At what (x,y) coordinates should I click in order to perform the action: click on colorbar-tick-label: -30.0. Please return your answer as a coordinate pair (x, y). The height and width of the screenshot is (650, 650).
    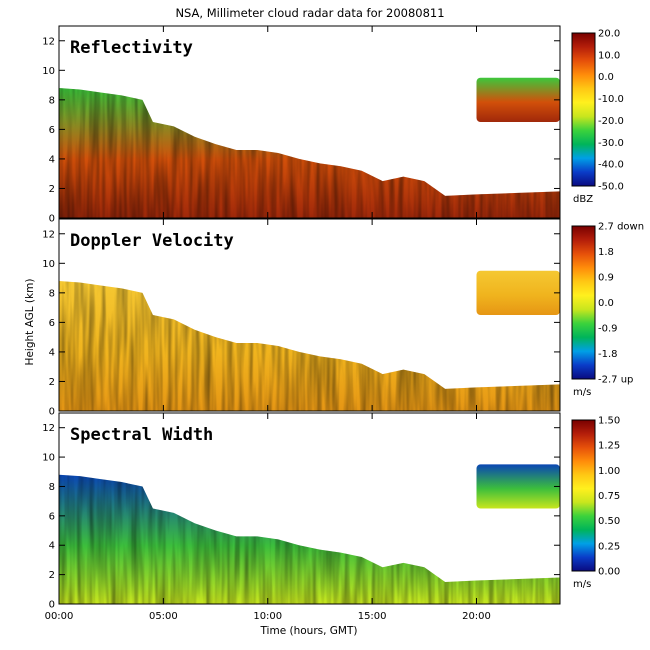
    Looking at the image, I should click on (611, 143).